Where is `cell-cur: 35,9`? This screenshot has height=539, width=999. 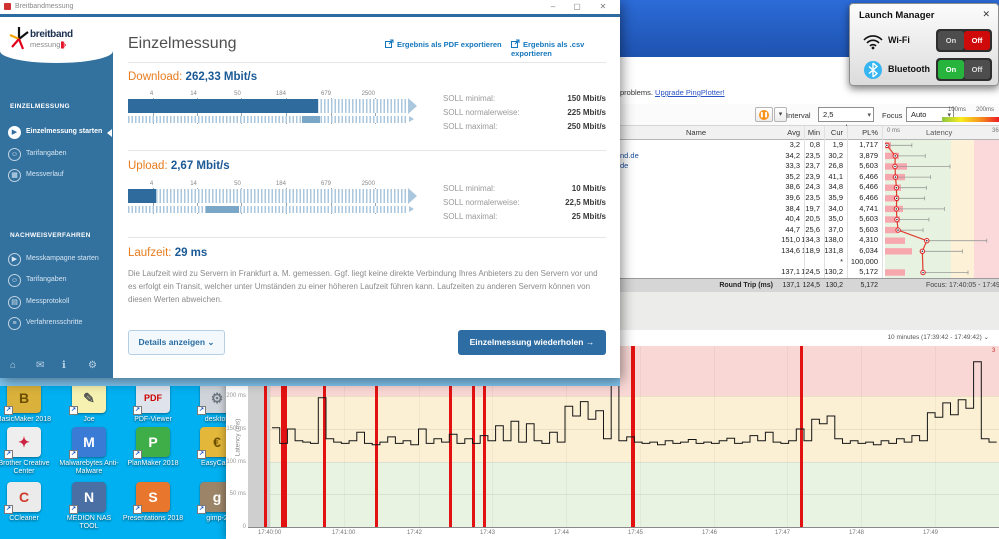 cell-cur: 35,9 is located at coordinates (835, 197).